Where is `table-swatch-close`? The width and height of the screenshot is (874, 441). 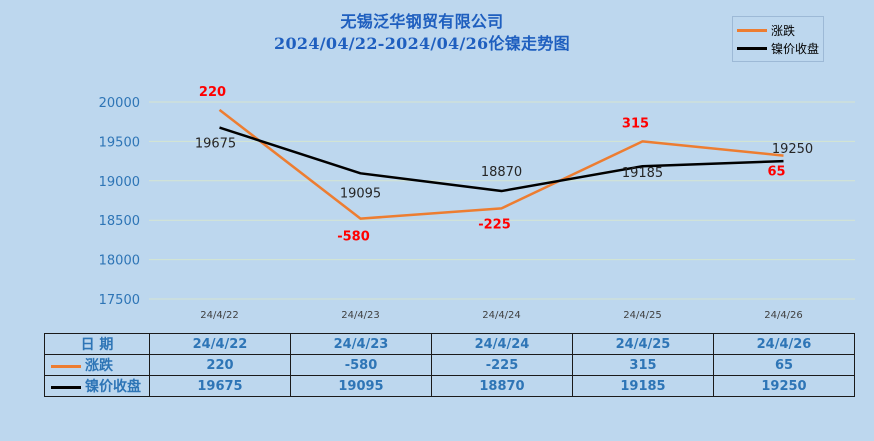 table-swatch-close is located at coordinates (66, 387).